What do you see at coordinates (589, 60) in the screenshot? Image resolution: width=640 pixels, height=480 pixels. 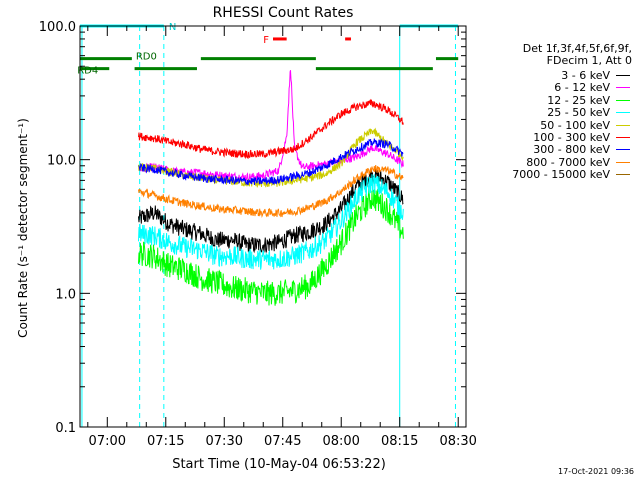 I see `legend-header-line2: FDecim 1, Att 0` at bounding box center [589, 60].